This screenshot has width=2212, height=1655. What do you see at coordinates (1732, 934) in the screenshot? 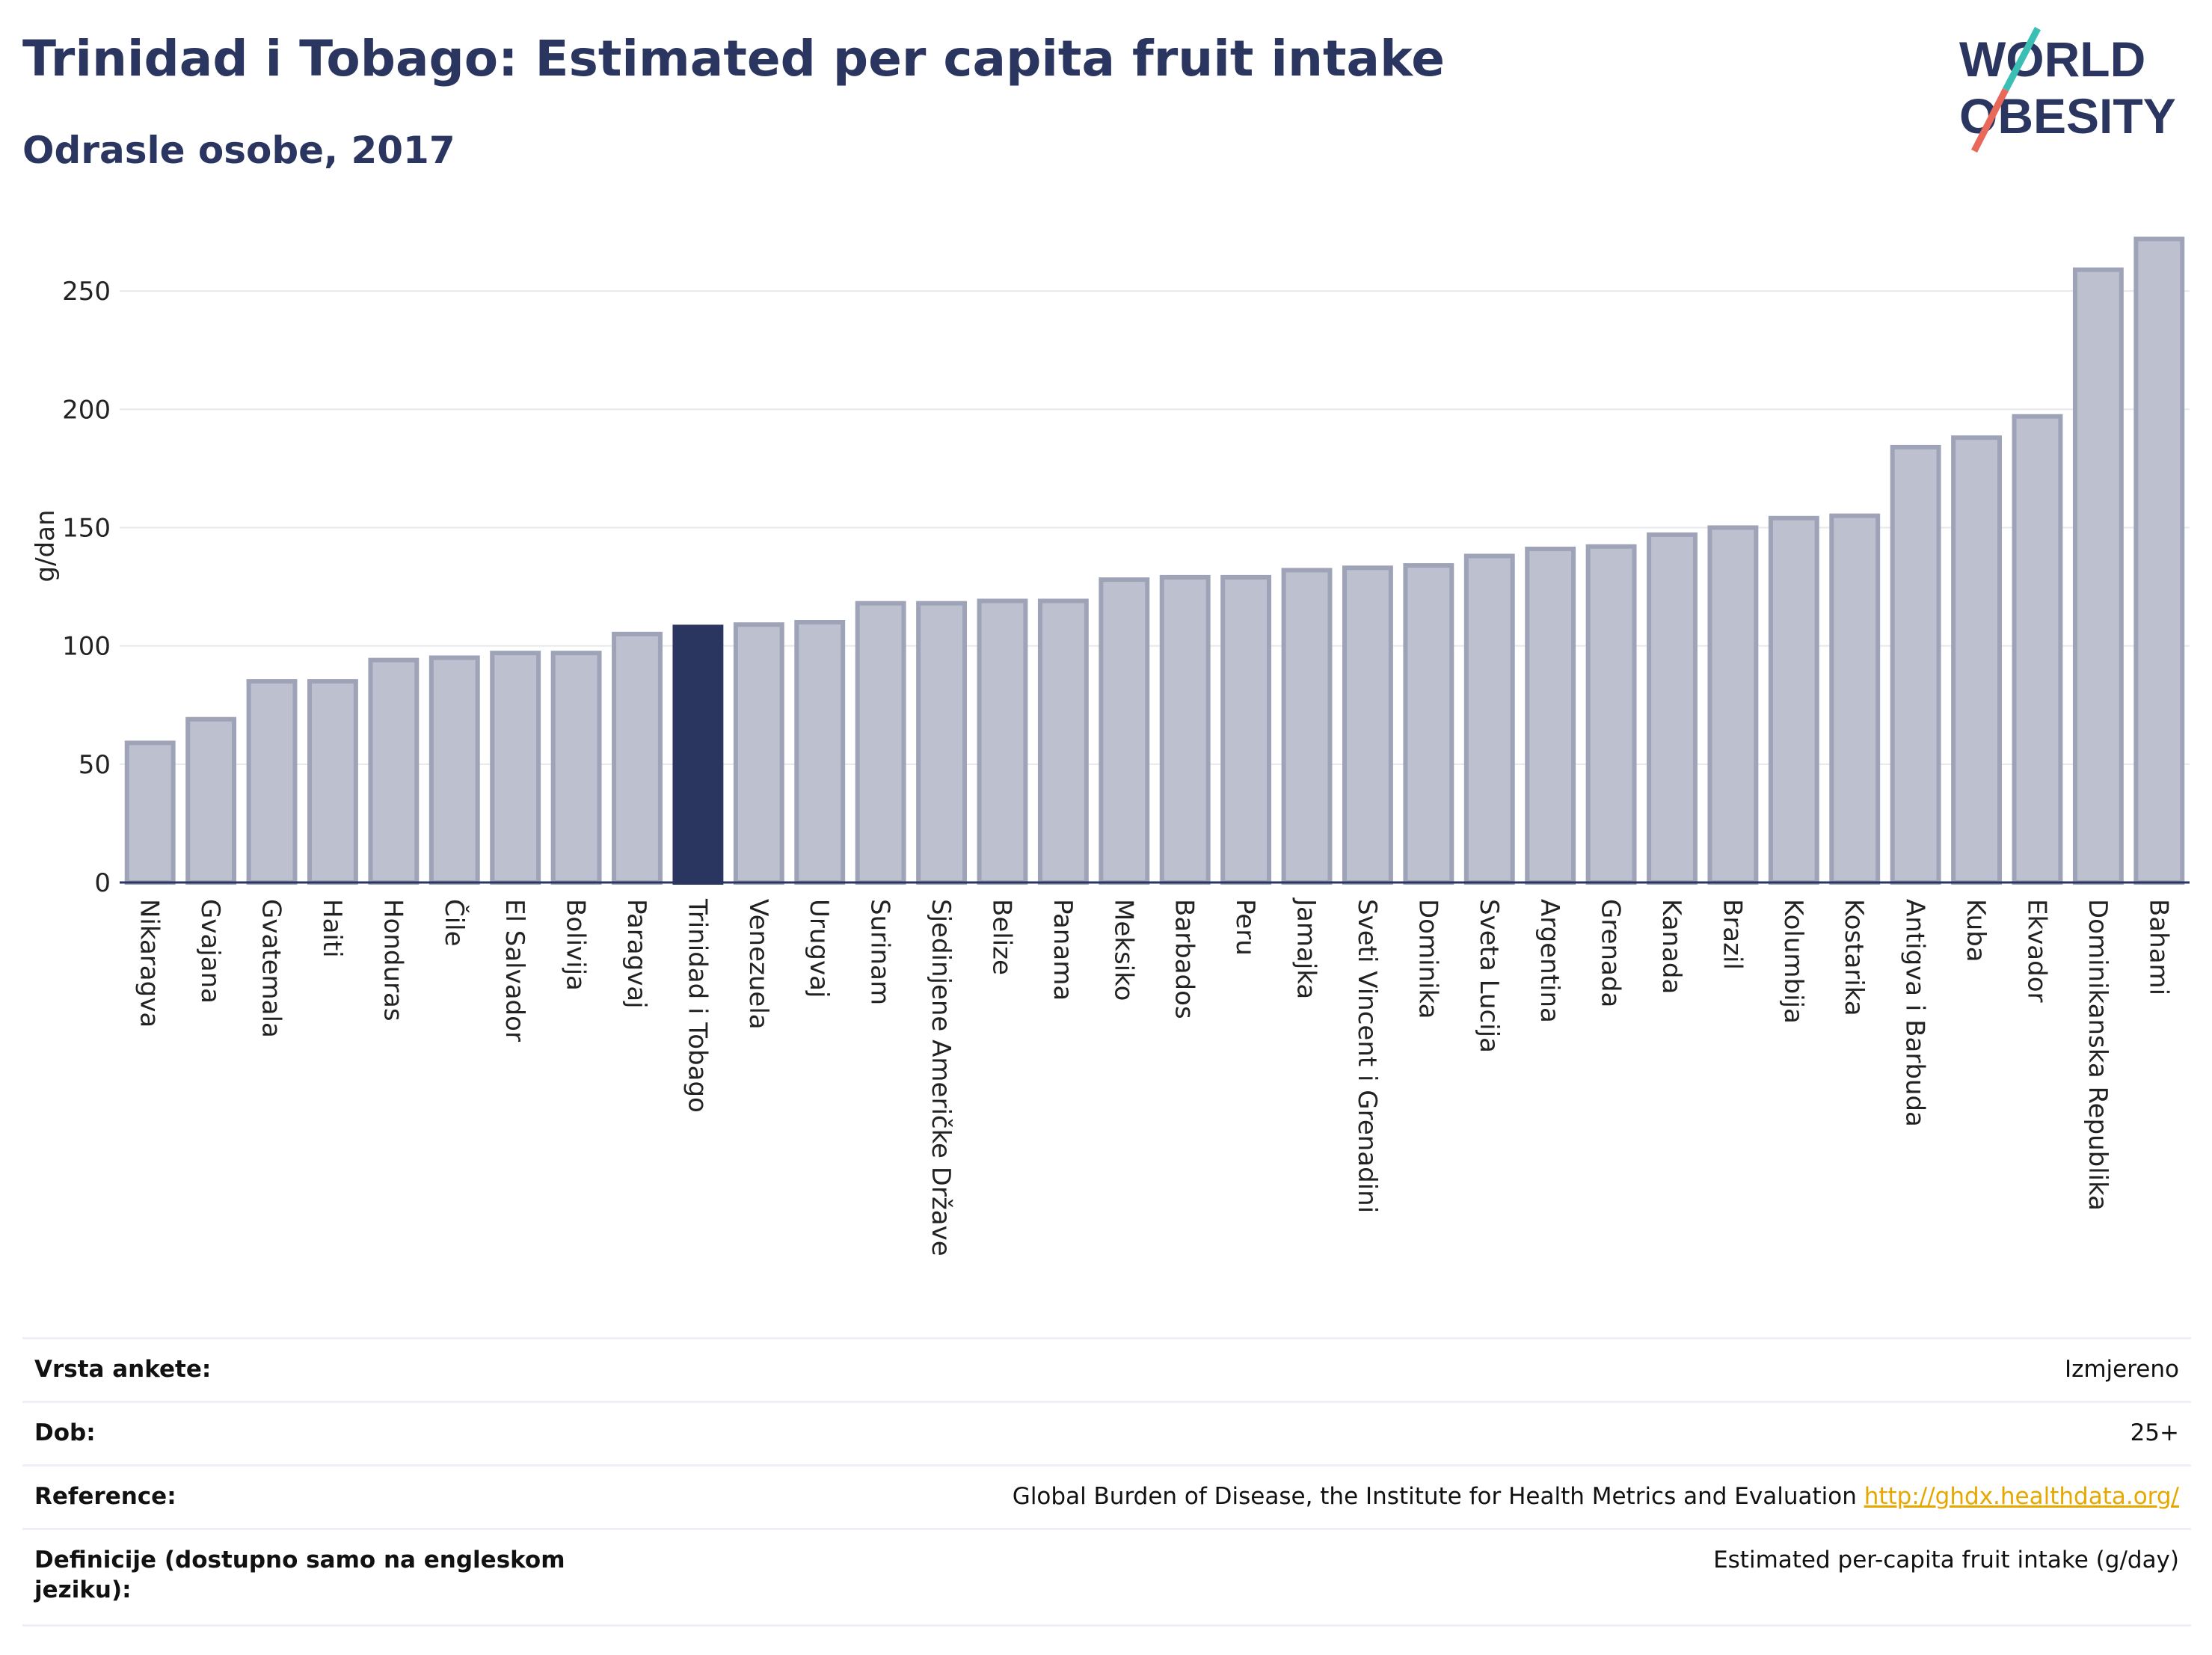
I see `x-tick-label: Brazil` at bounding box center [1732, 934].